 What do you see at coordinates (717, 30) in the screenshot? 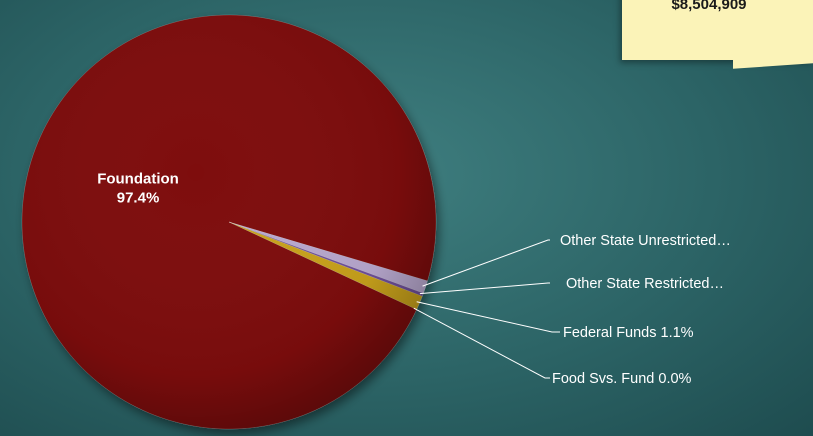
I see `total-callout: $8,504,909` at bounding box center [717, 30].